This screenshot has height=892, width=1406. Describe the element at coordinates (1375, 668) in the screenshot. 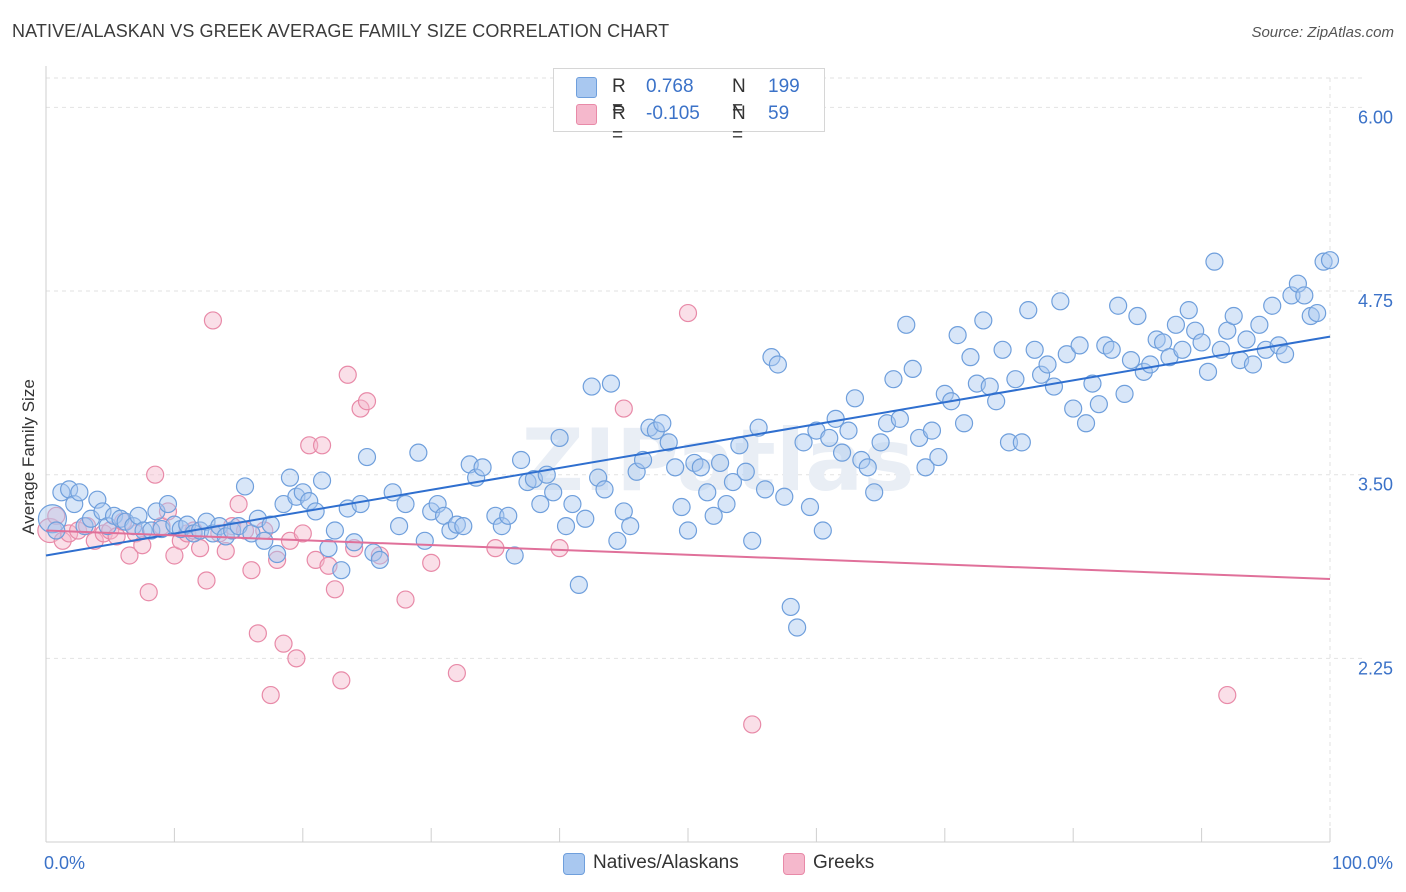

I see `y-tick-label: 2.25` at that location.